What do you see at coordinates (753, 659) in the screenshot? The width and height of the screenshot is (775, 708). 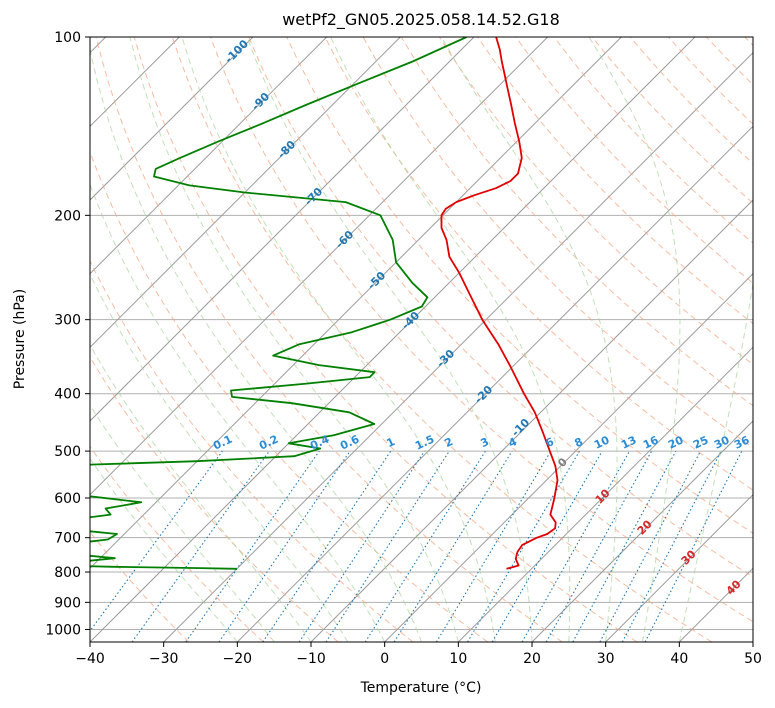 I see `x-tick-label: 50` at bounding box center [753, 659].